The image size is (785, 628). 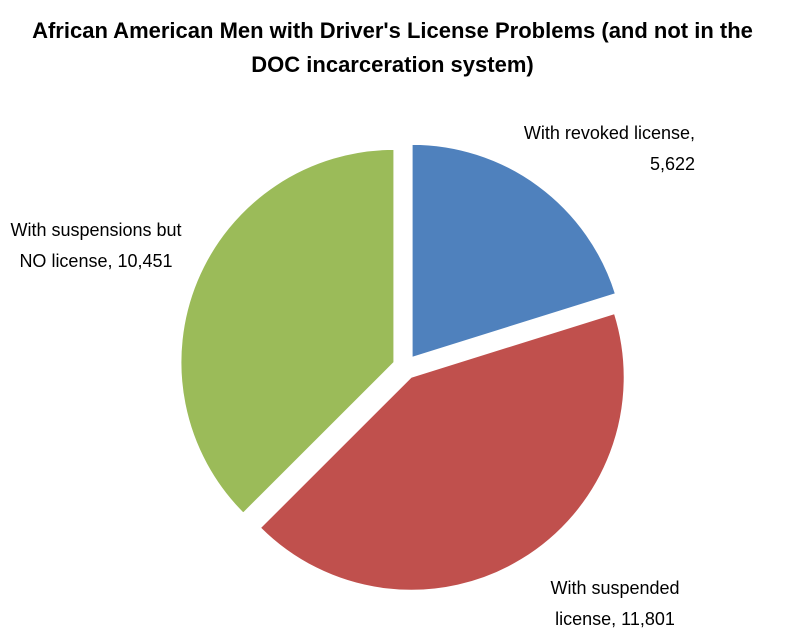 I want to click on slice-label: With suspended license 11,801, so click(x=615, y=600).